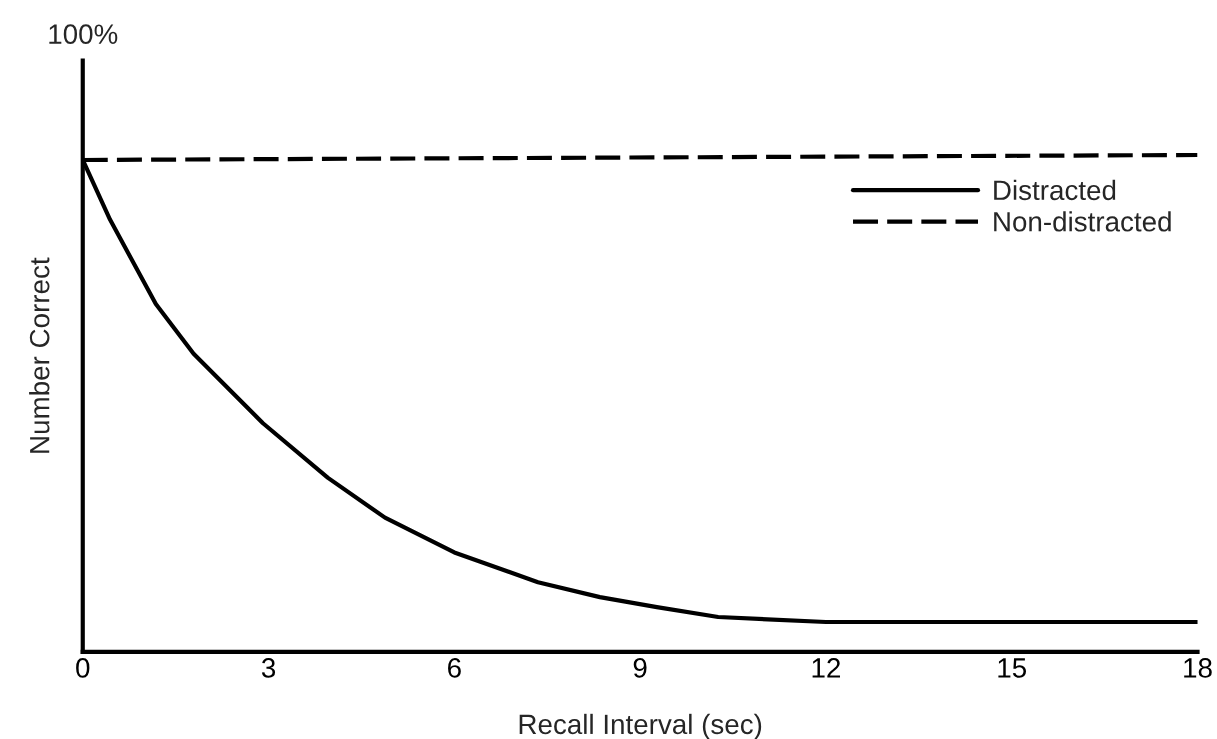 The height and width of the screenshot is (739, 1217). I want to click on x-tick-label: 12, so click(826, 668).